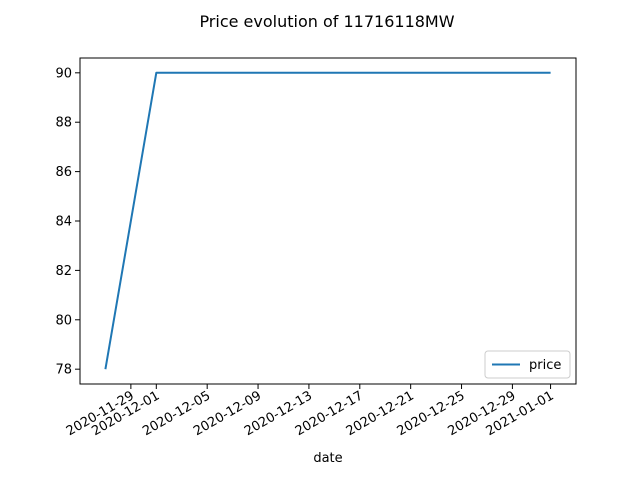 The image size is (640, 480). I want to click on y-tick-label: 86, so click(63, 172).